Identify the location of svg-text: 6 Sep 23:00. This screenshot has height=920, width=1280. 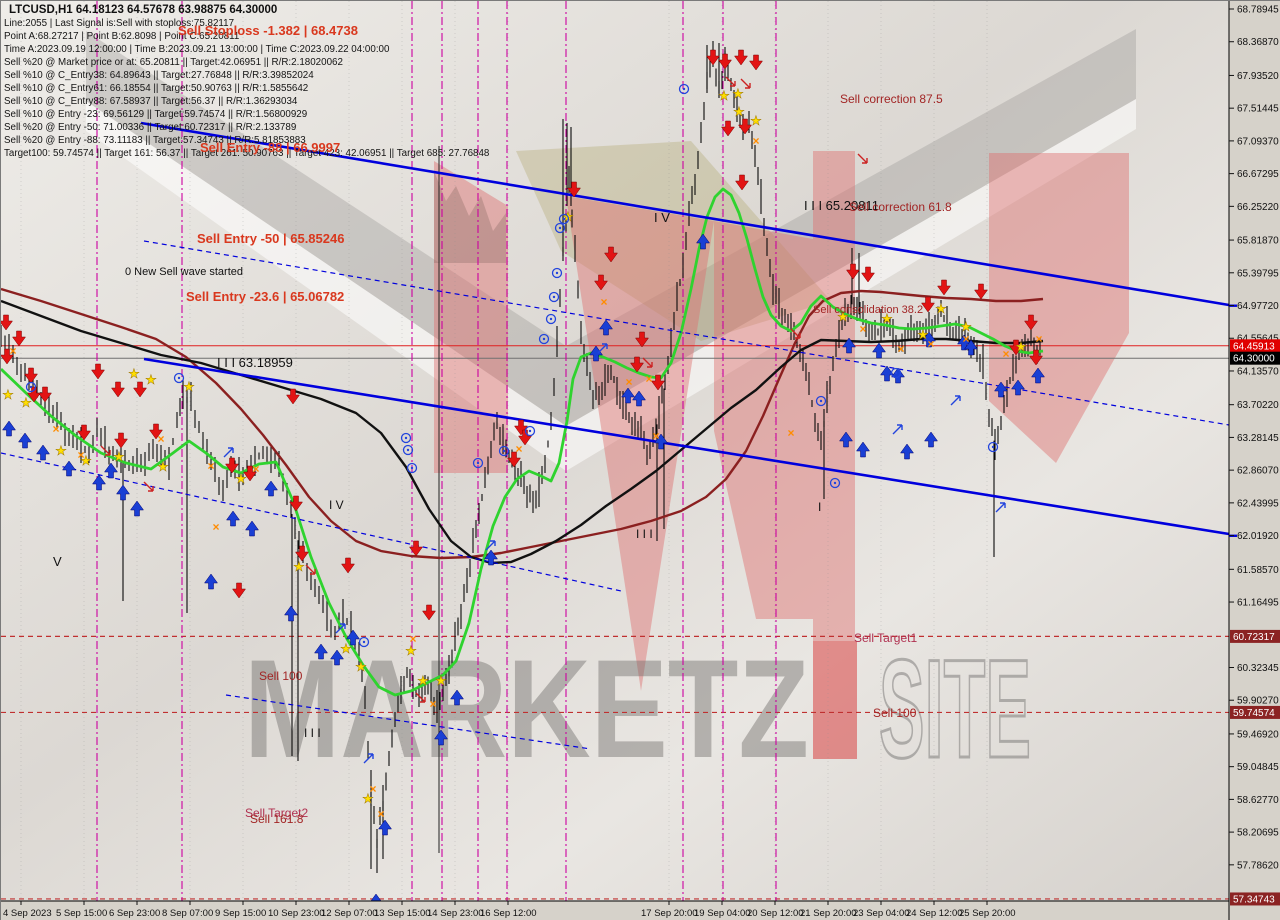
(134, 913).